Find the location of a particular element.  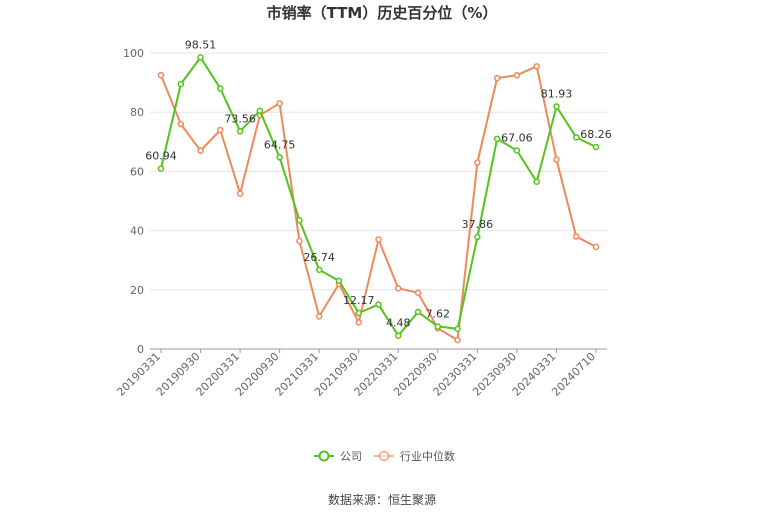

data-label: 4.48 is located at coordinates (398, 323).